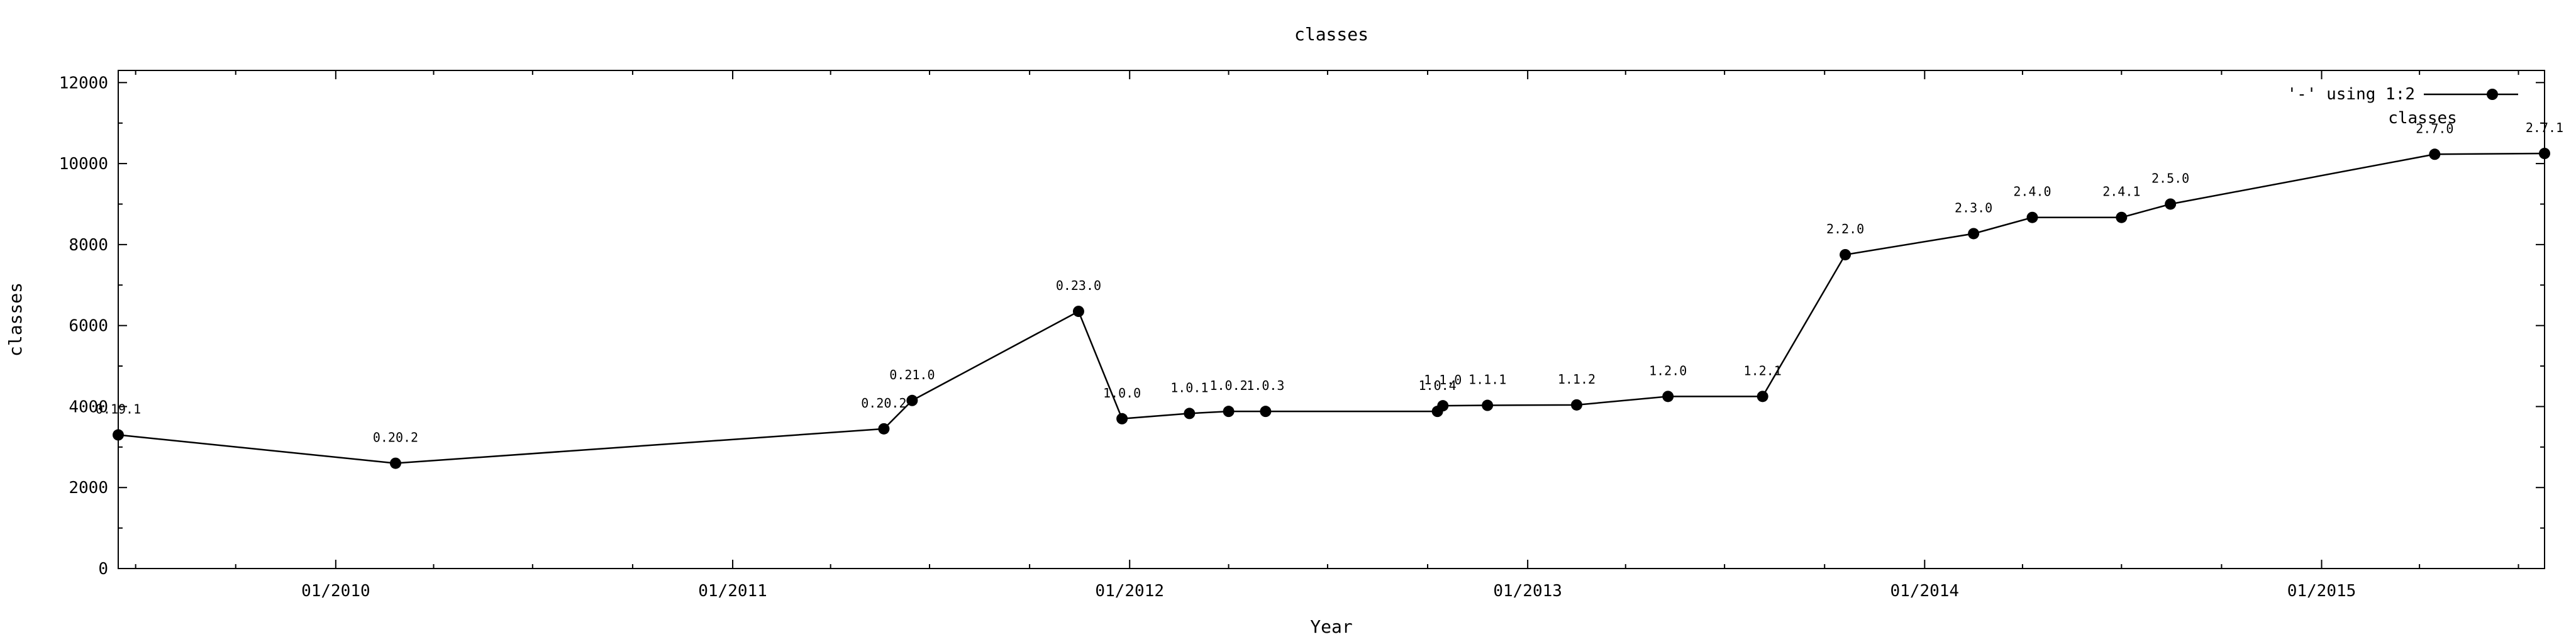 The width and height of the screenshot is (2576, 644). Describe the element at coordinates (1228, 385) in the screenshot. I see `data-label: 1.0.2` at that location.